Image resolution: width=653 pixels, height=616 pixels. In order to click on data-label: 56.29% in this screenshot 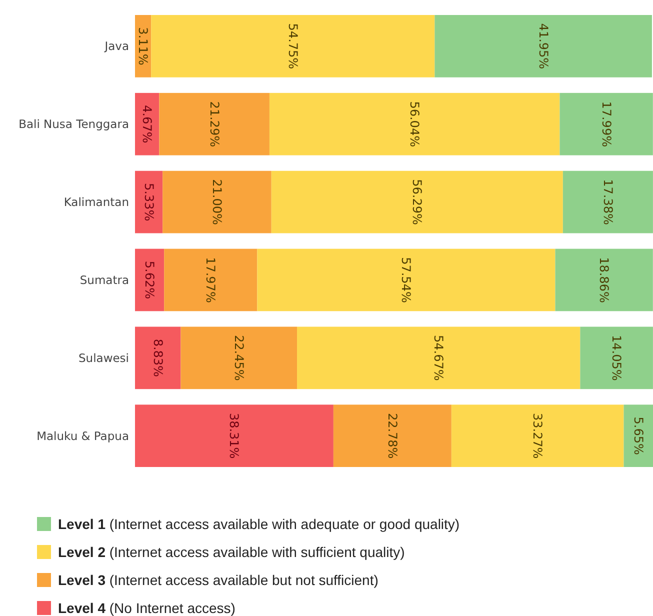, I will do `click(417, 202)`.